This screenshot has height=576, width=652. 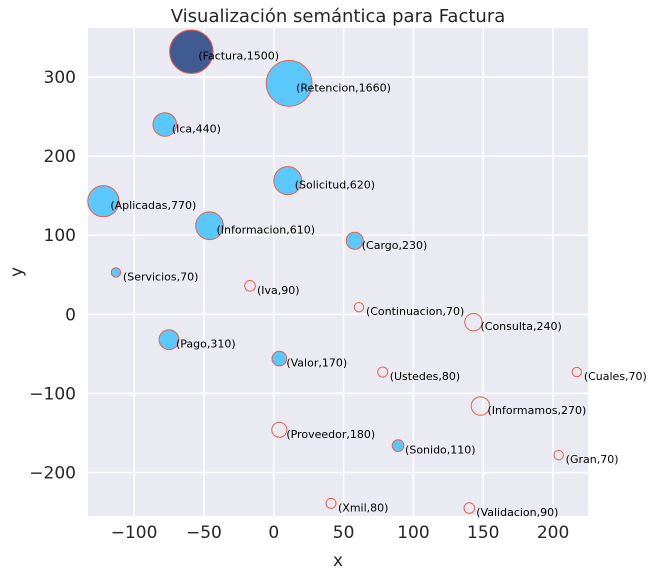 I want to click on y-tick-labels: −200 −100 0 100 200 300, so click(x=52, y=275).